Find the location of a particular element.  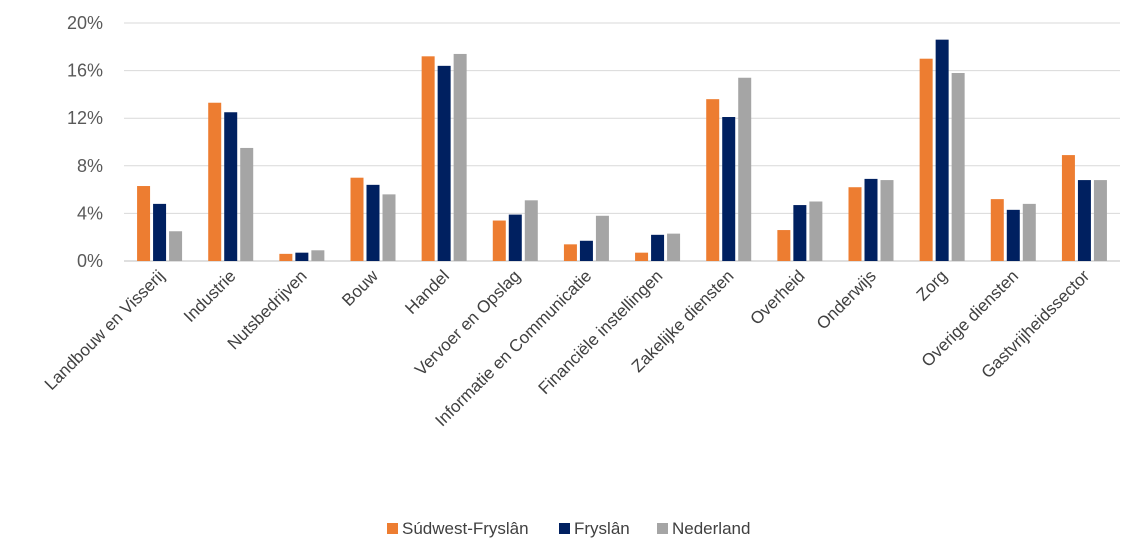

x-tick-label: Industrie is located at coordinates (210, 296).